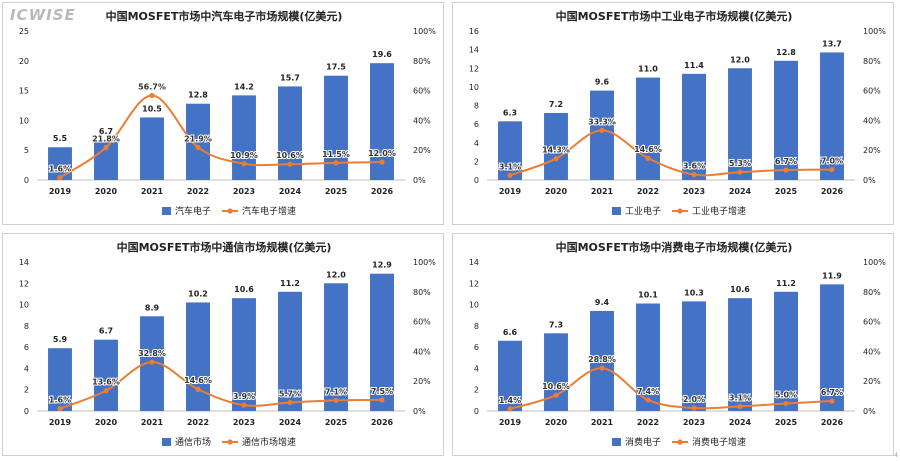 The image size is (900, 461). What do you see at coordinates (740, 397) in the screenshot?
I see `growth-value-label: 3.1%` at bounding box center [740, 397].